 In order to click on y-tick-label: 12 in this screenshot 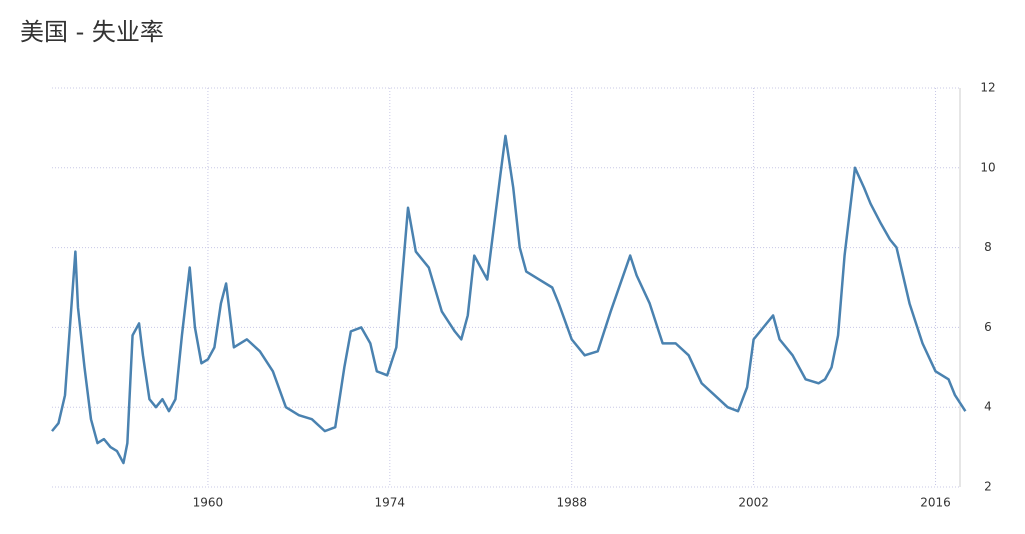, I will do `click(987, 88)`.